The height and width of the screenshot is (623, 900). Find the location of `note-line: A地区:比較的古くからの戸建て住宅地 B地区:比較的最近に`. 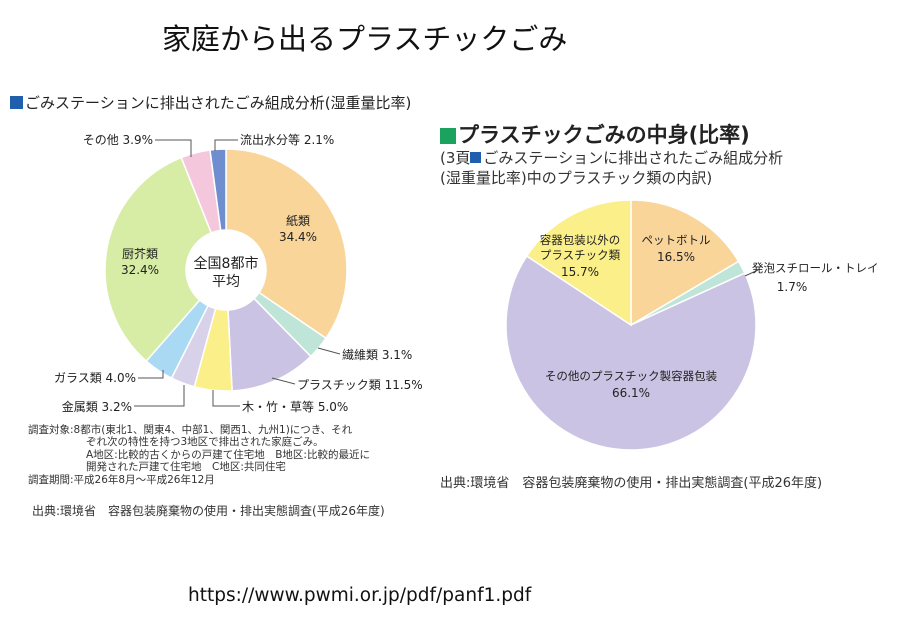

note-line: A地区:比較的古くからの戸建て住宅地 B地区:比較的最近に is located at coordinates (228, 454).